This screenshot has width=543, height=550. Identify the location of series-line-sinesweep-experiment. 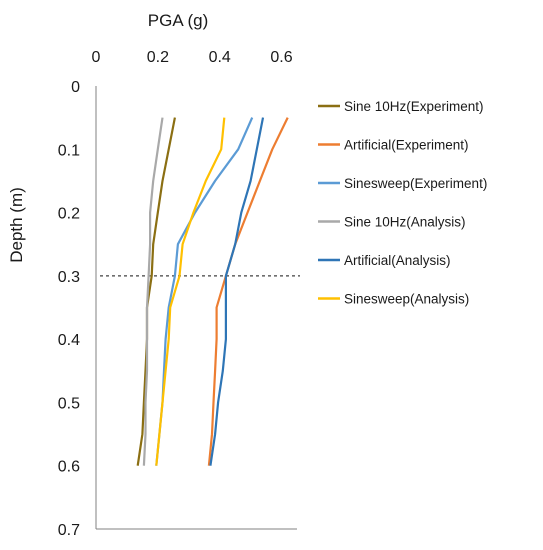
(204, 291).